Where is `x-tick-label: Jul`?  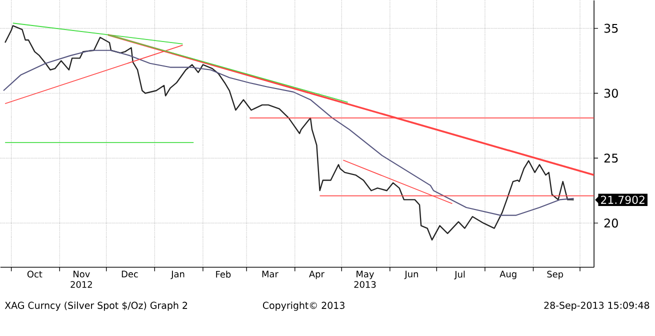 x-tick-label: Jul is located at coordinates (459, 275).